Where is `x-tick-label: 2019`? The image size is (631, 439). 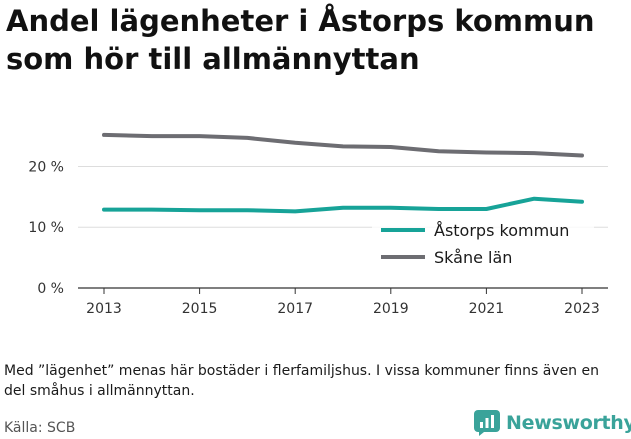 x-tick-label: 2019 is located at coordinates (391, 309).